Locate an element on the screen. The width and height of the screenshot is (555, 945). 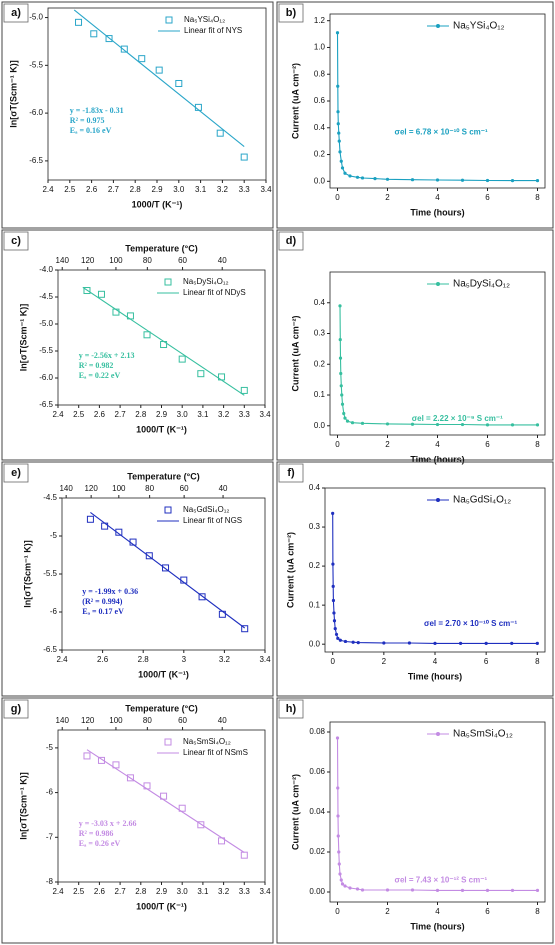
annotation: R² = 0.975 is located at coordinates (87, 120).